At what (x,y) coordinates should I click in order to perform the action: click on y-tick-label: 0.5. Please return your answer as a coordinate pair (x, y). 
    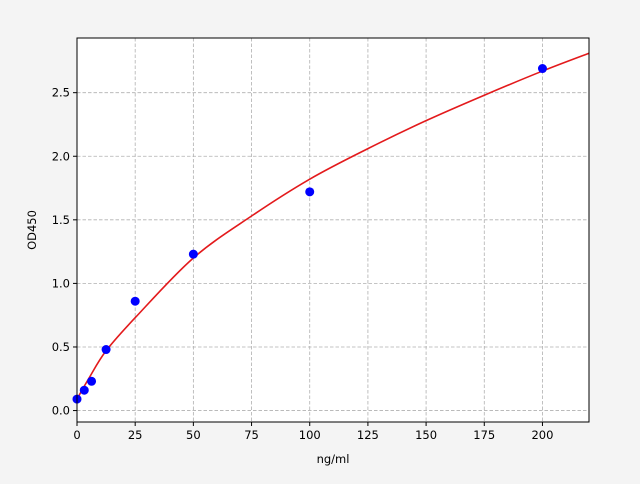
    Looking at the image, I should click on (61, 347).